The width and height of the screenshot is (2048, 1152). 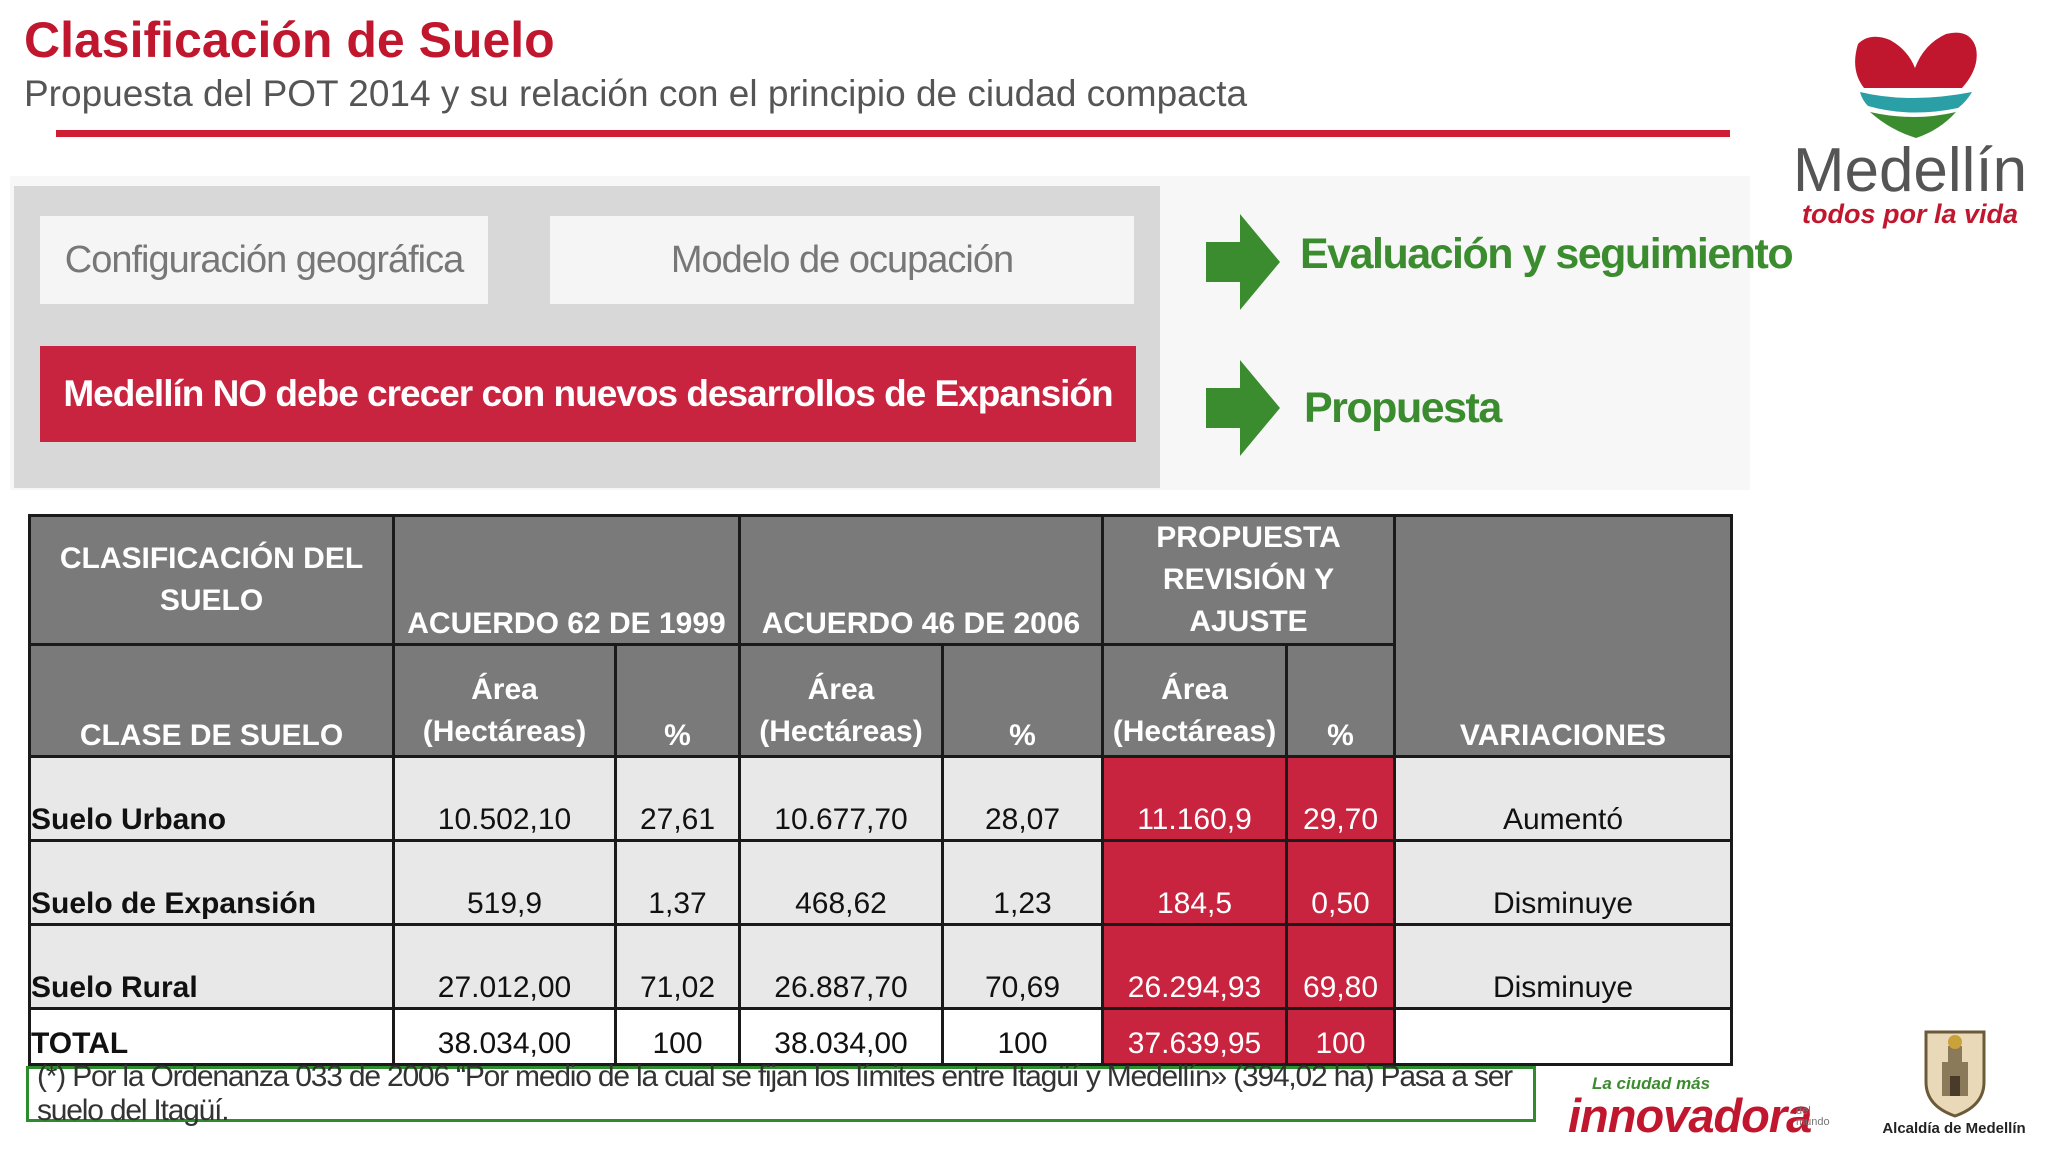 I want to click on header-area-1999: Área (Hectáreas), so click(x=504, y=700).